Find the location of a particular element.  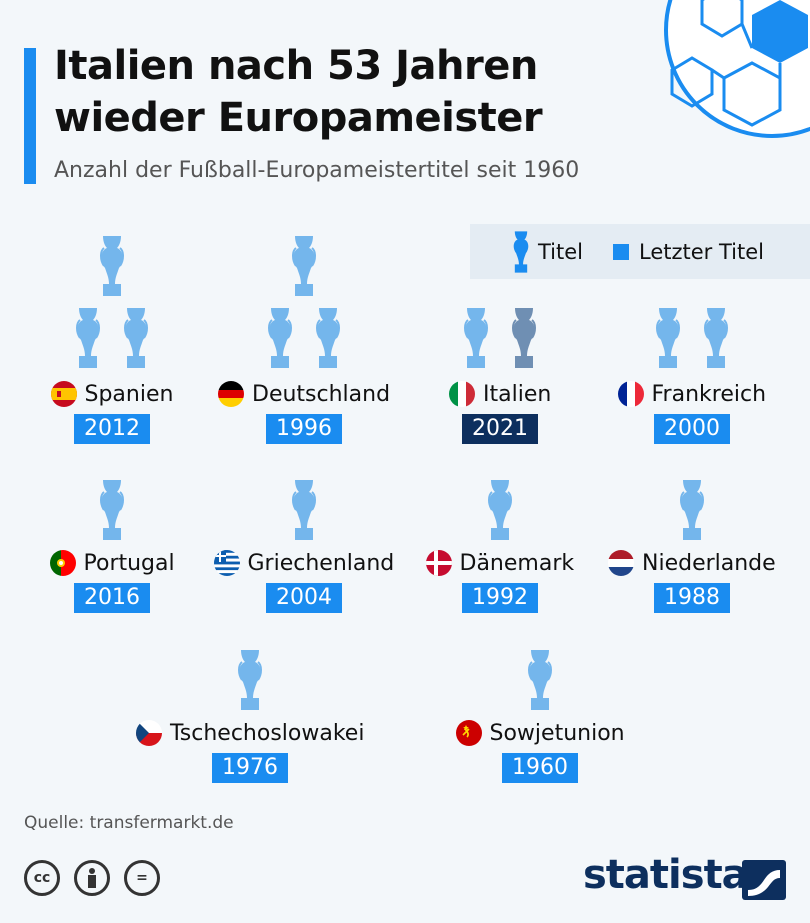

title-accent-bar is located at coordinates (30, 116).